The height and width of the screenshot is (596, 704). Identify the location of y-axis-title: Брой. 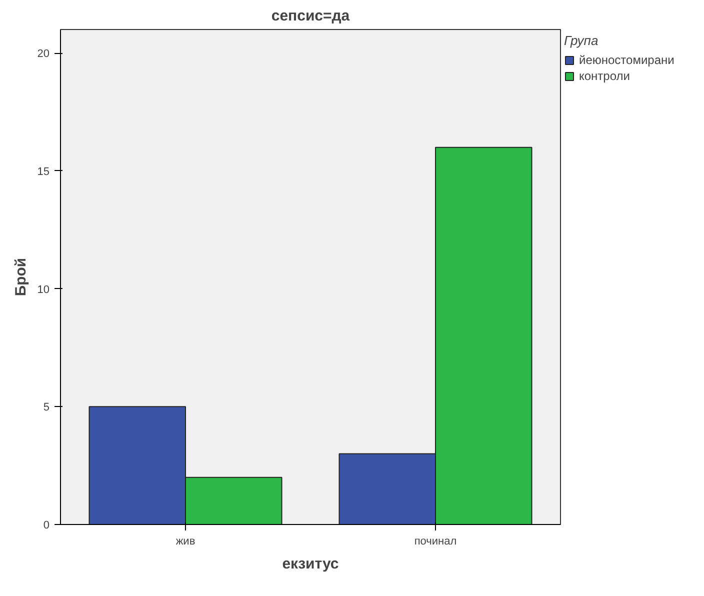
(21, 277).